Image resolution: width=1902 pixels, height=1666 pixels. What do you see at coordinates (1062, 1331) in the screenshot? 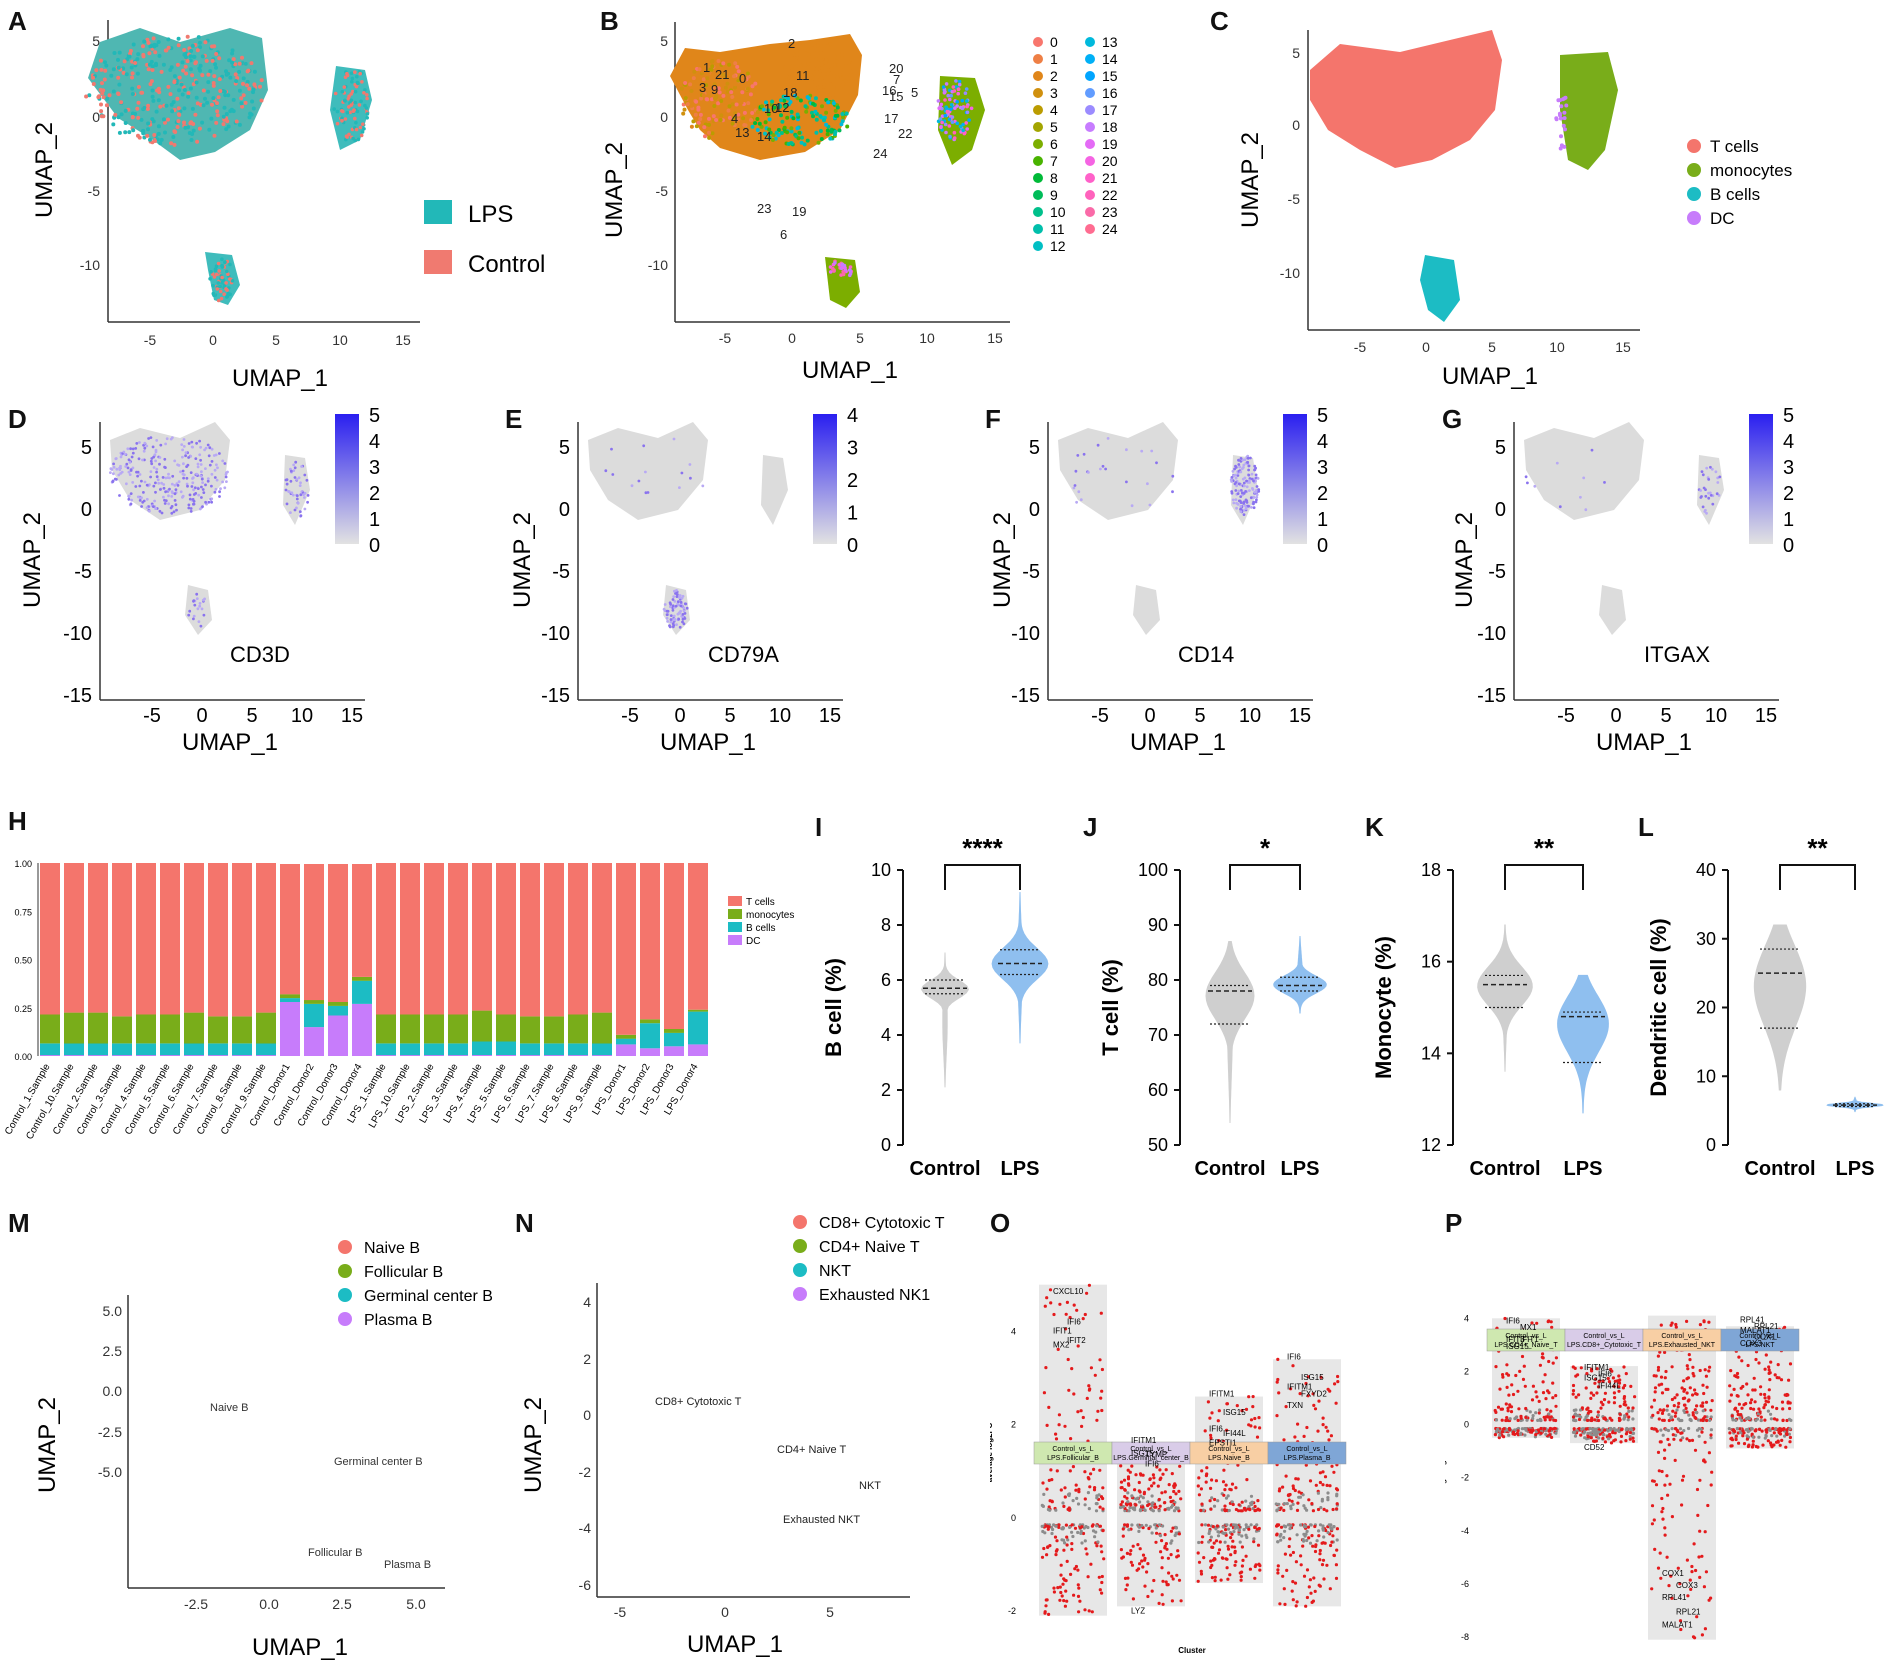
I see `gene-label: IFIT1` at bounding box center [1062, 1331].